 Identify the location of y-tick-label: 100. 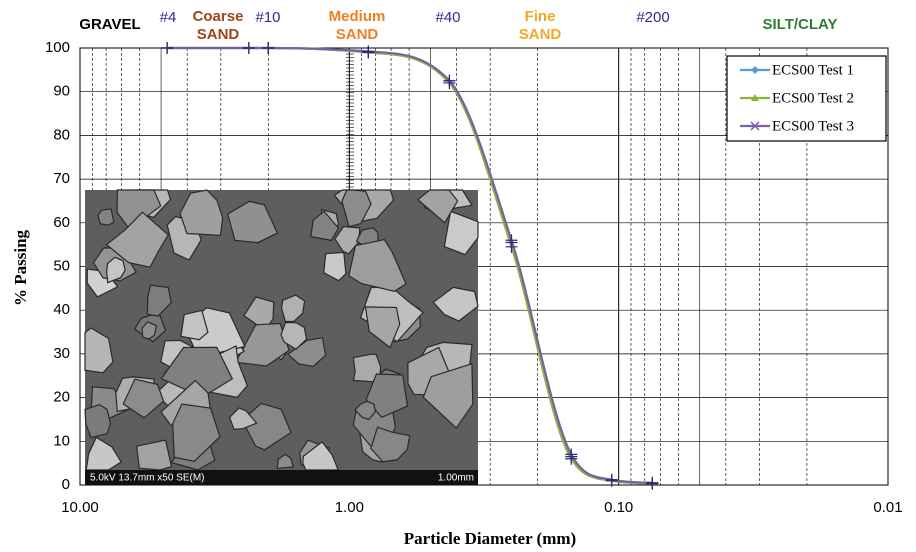
(57, 47).